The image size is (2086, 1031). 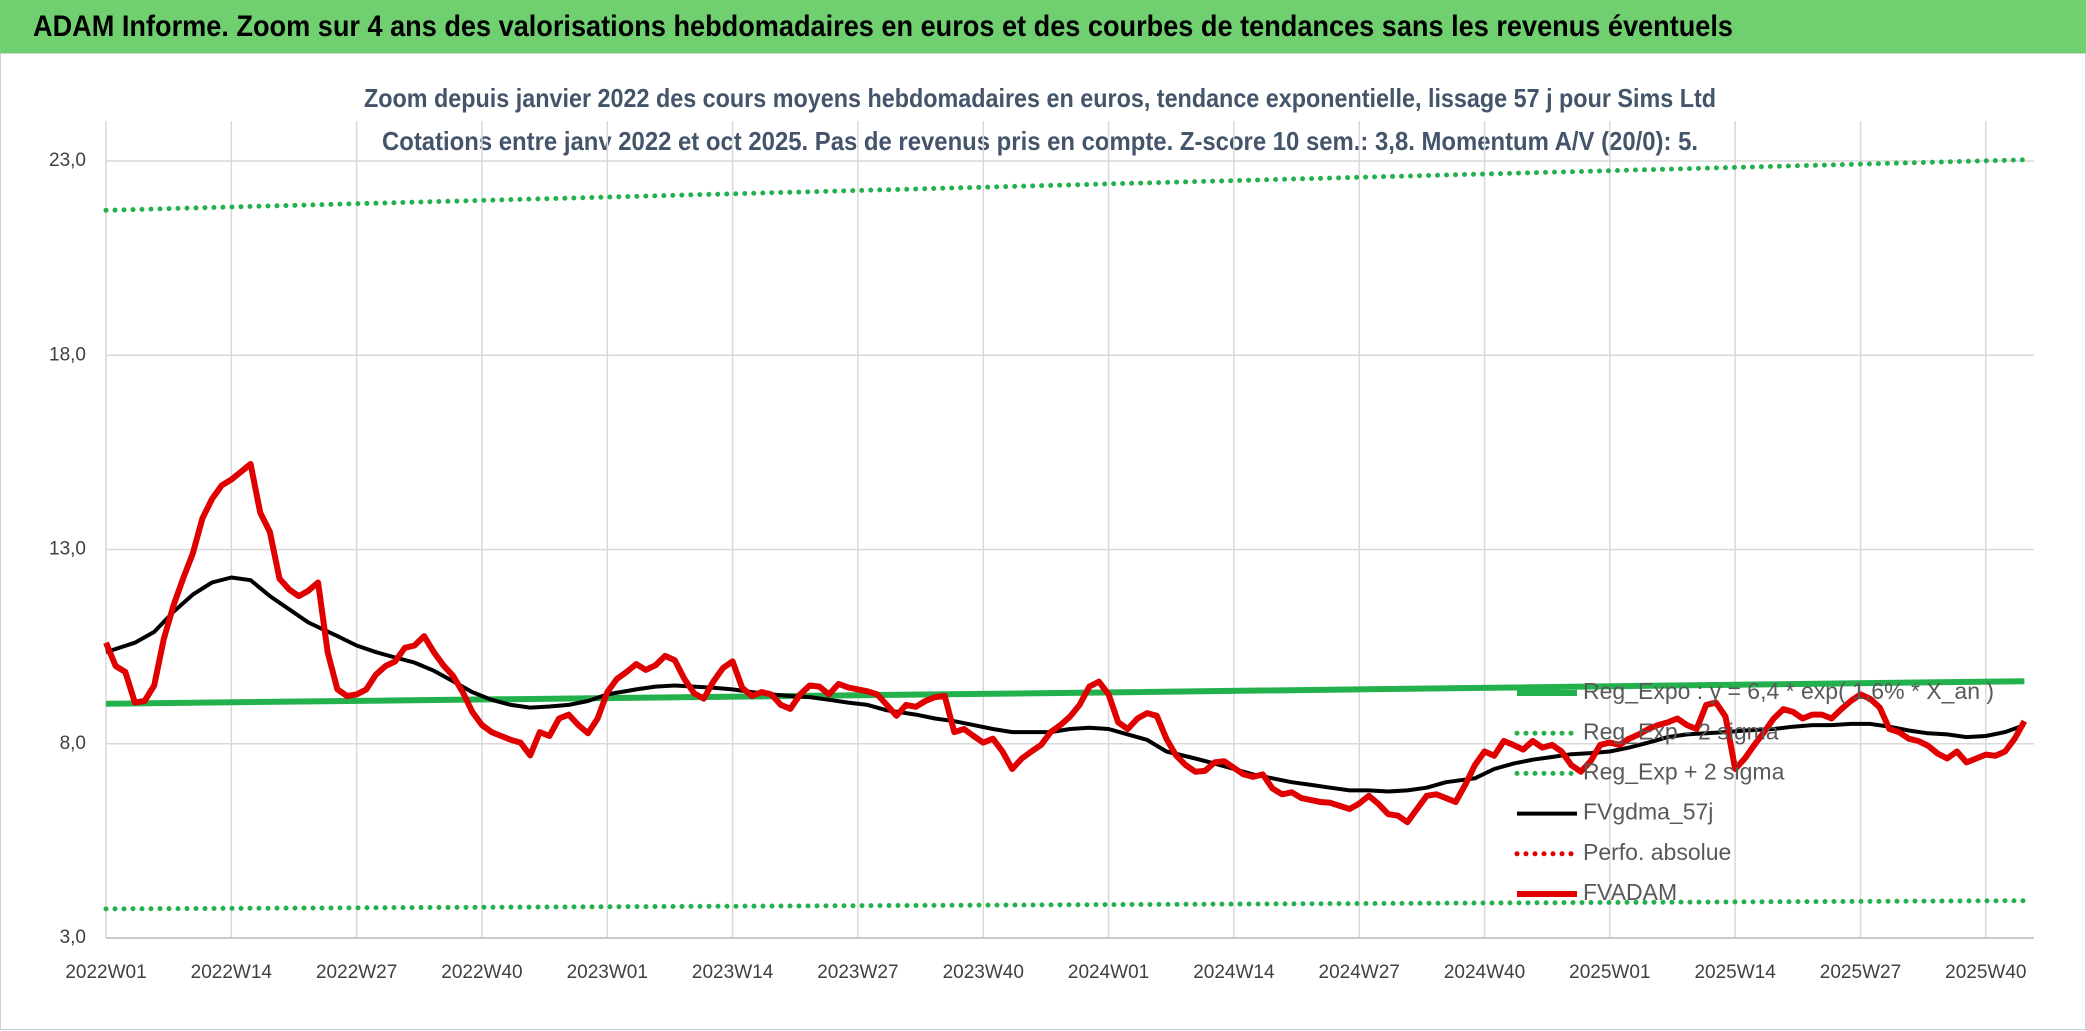 I want to click on y-tick-label: 18,0, so click(x=67, y=354).